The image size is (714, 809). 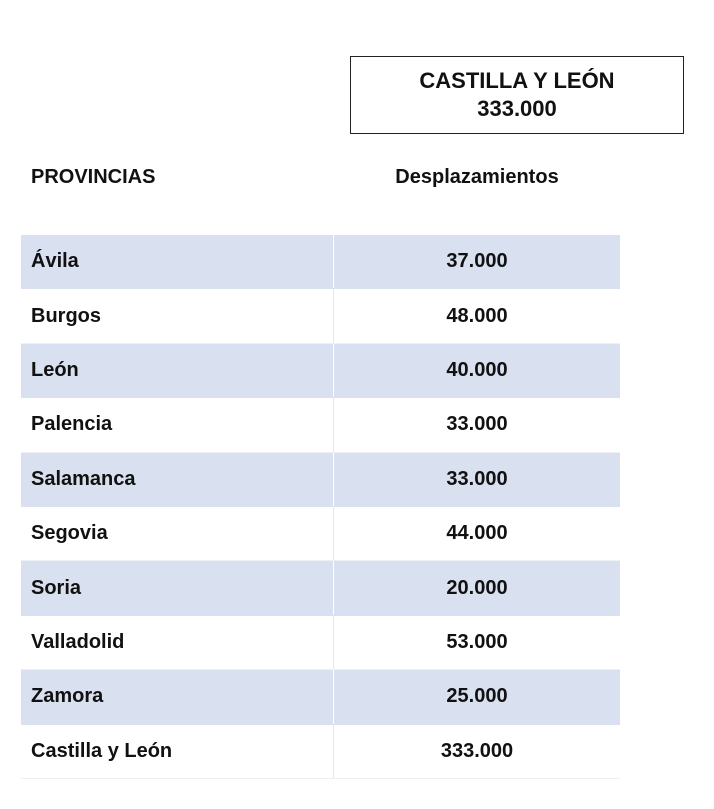 What do you see at coordinates (477, 315) in the screenshot?
I see `displacement-value: 48.000` at bounding box center [477, 315].